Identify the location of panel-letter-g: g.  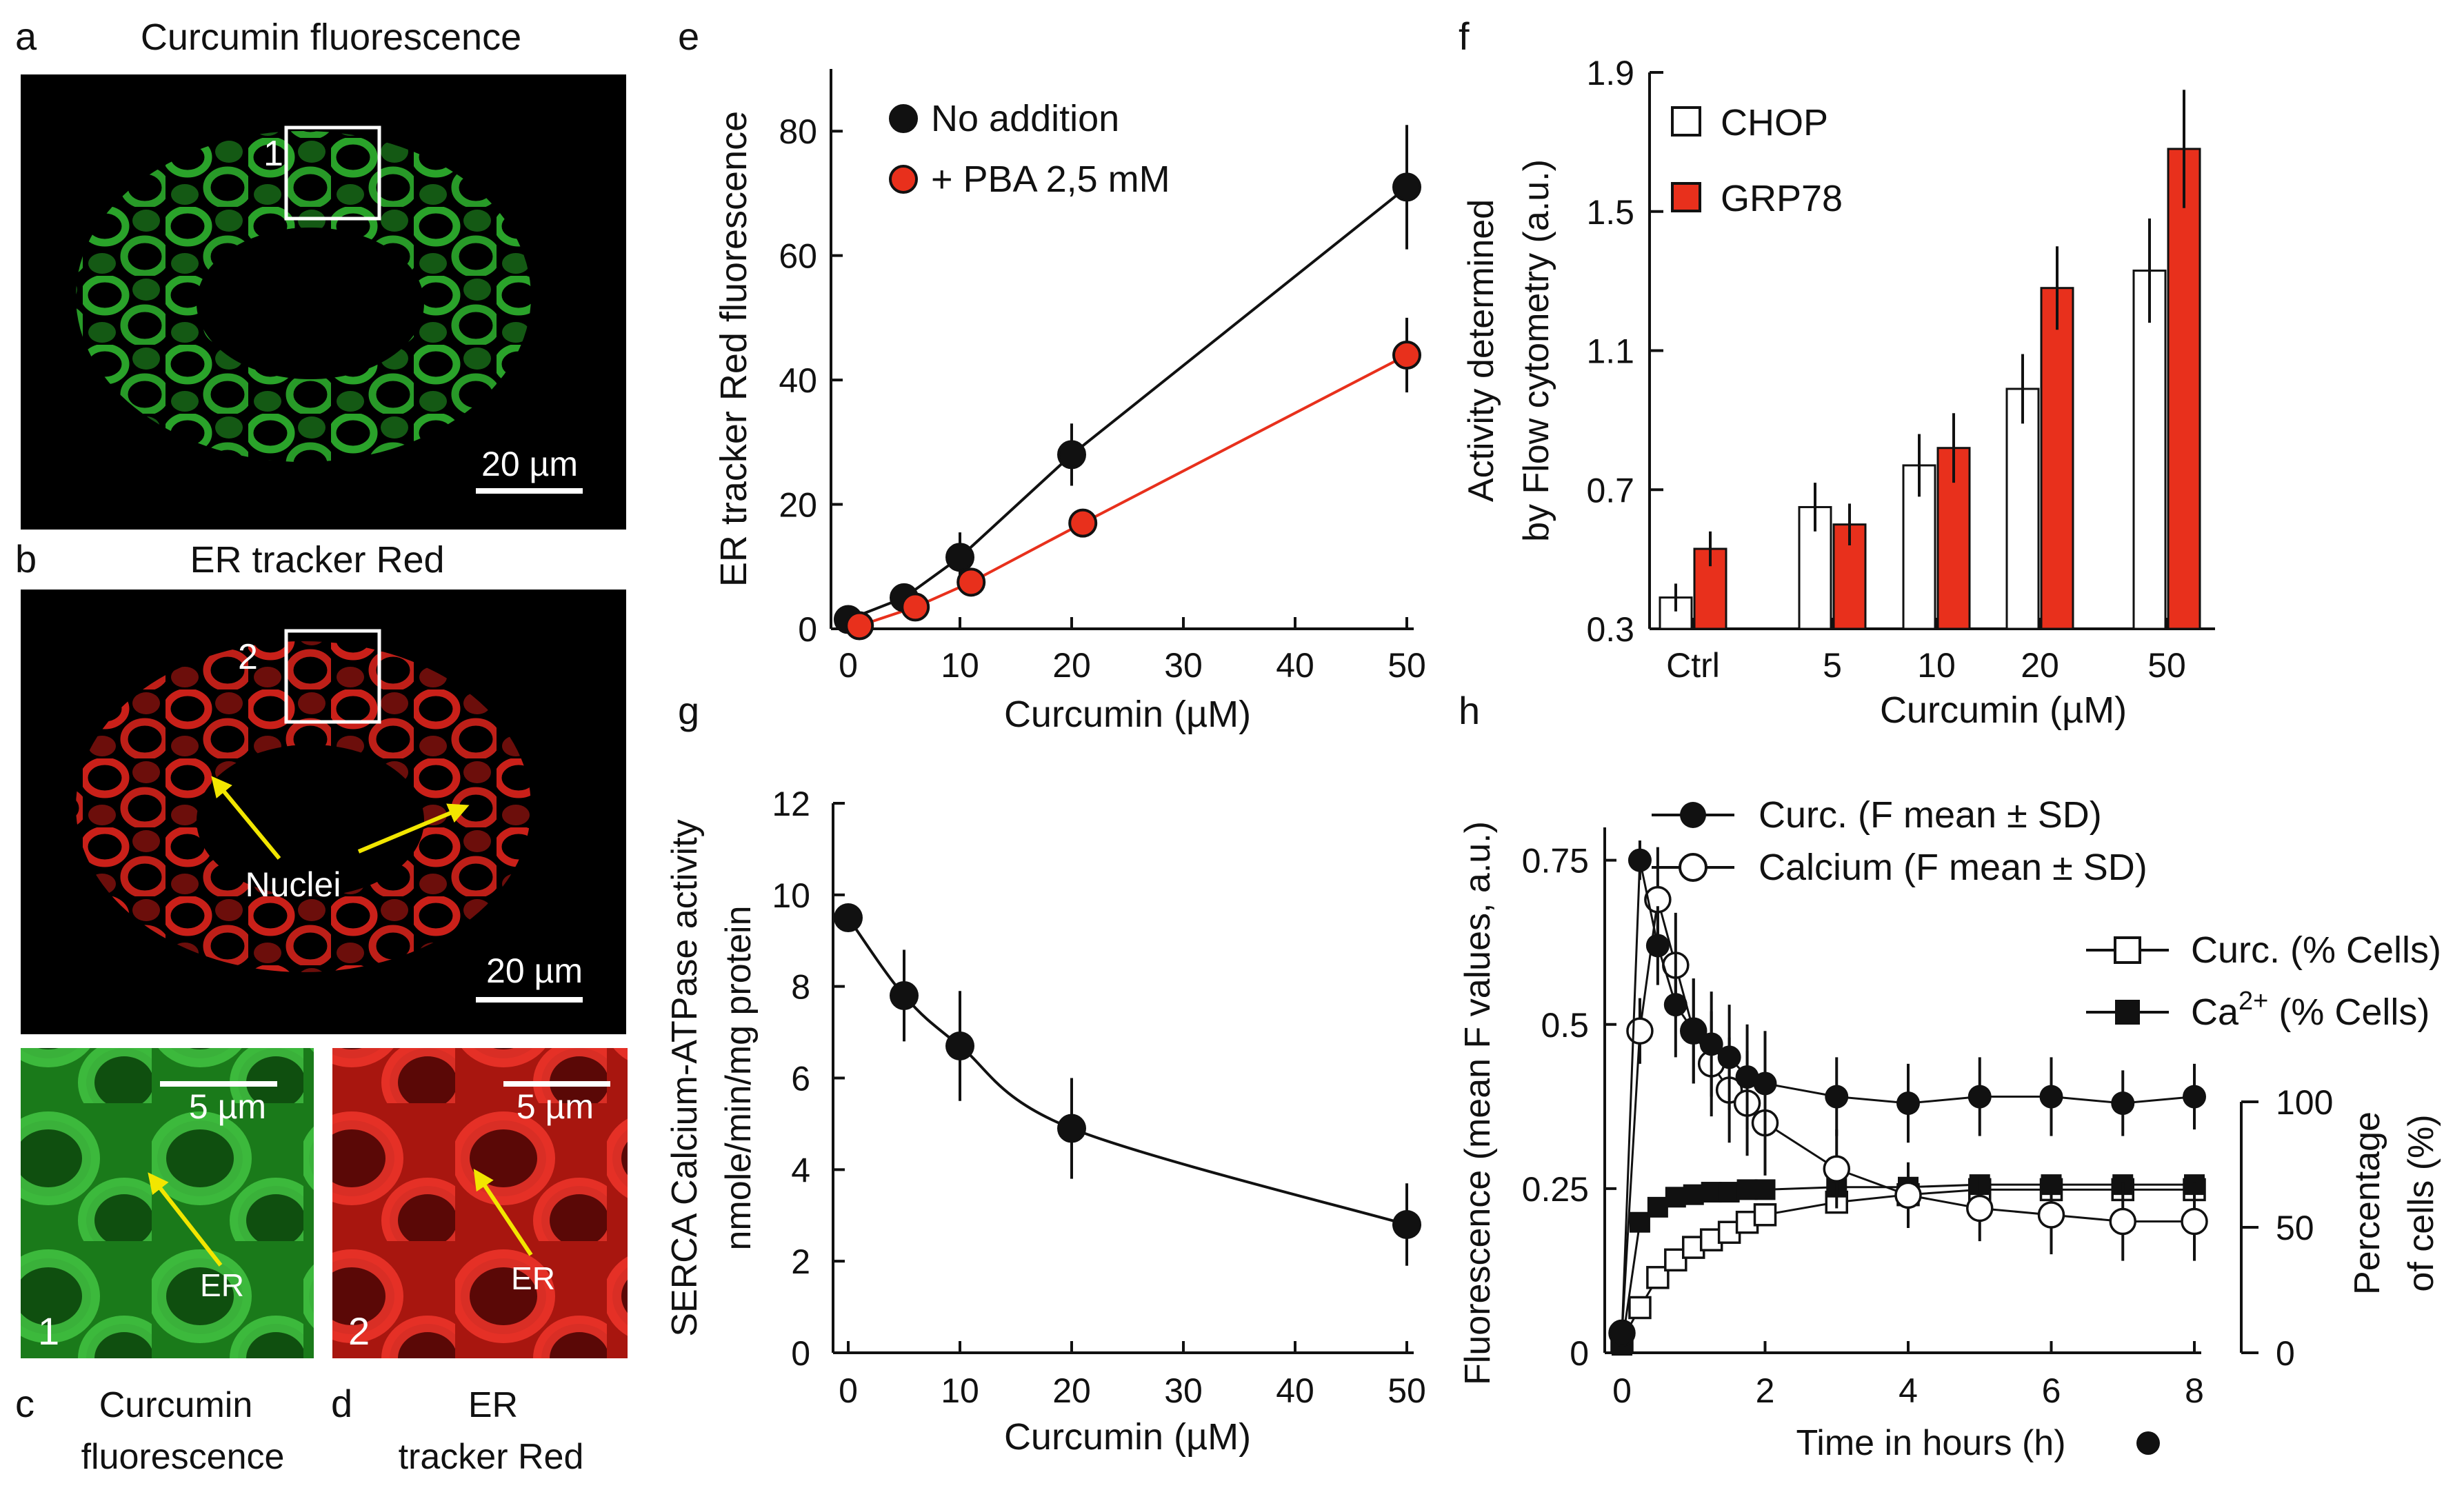
(688, 710).